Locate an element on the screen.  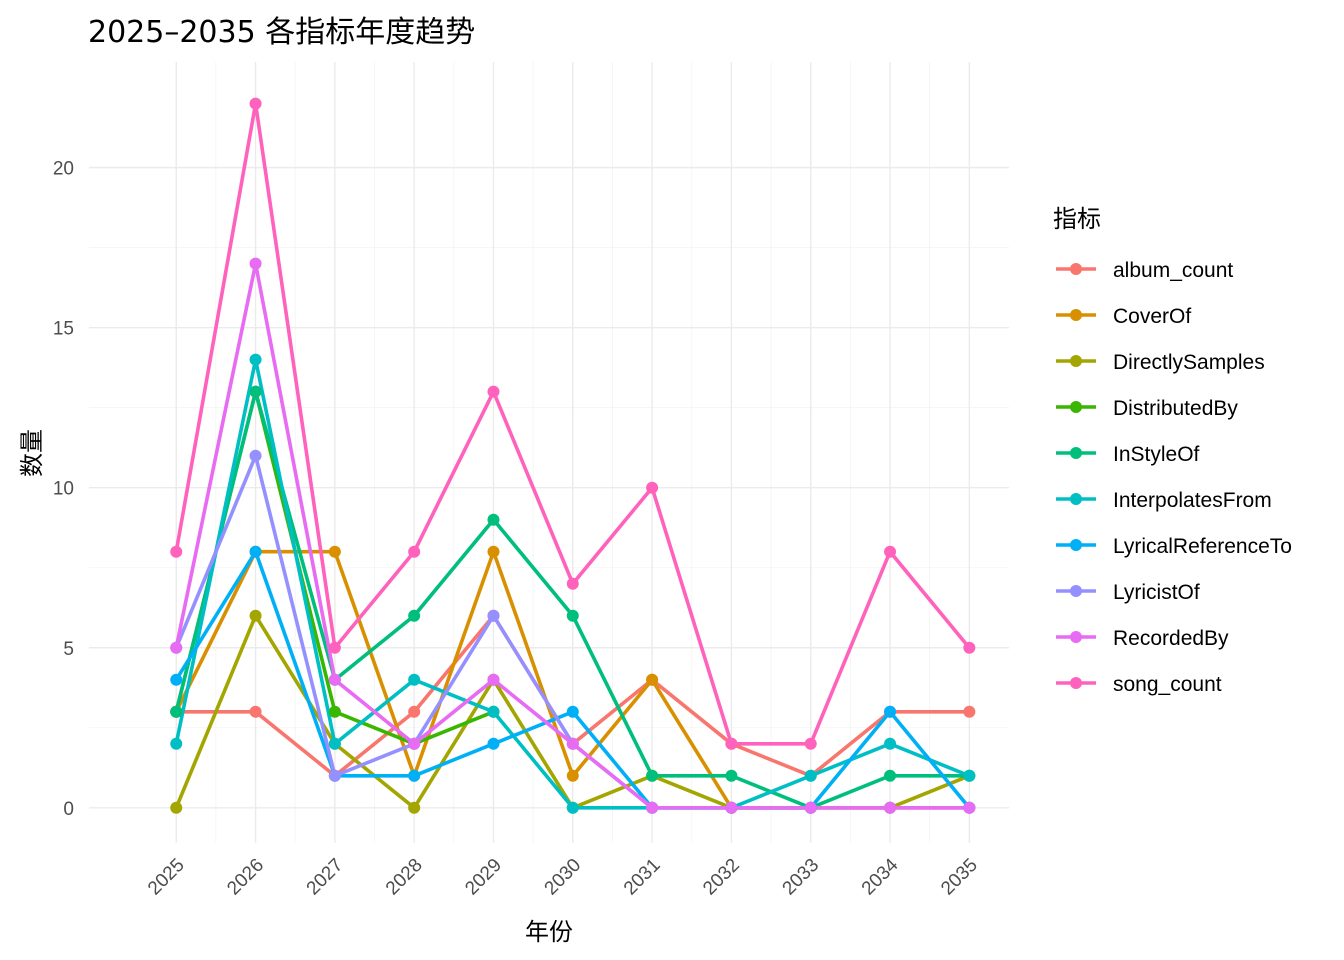
y-tick-label: 0 is located at coordinates (68, 809).